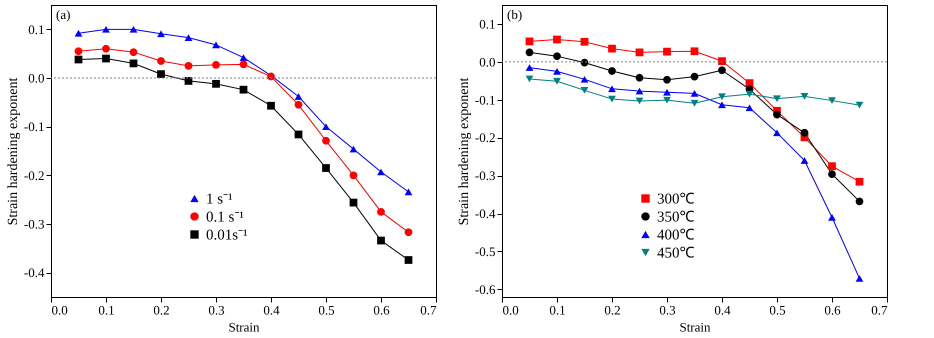  Describe the element at coordinates (485, 251) in the screenshot. I see `y-tick-label: -0.5` at that location.